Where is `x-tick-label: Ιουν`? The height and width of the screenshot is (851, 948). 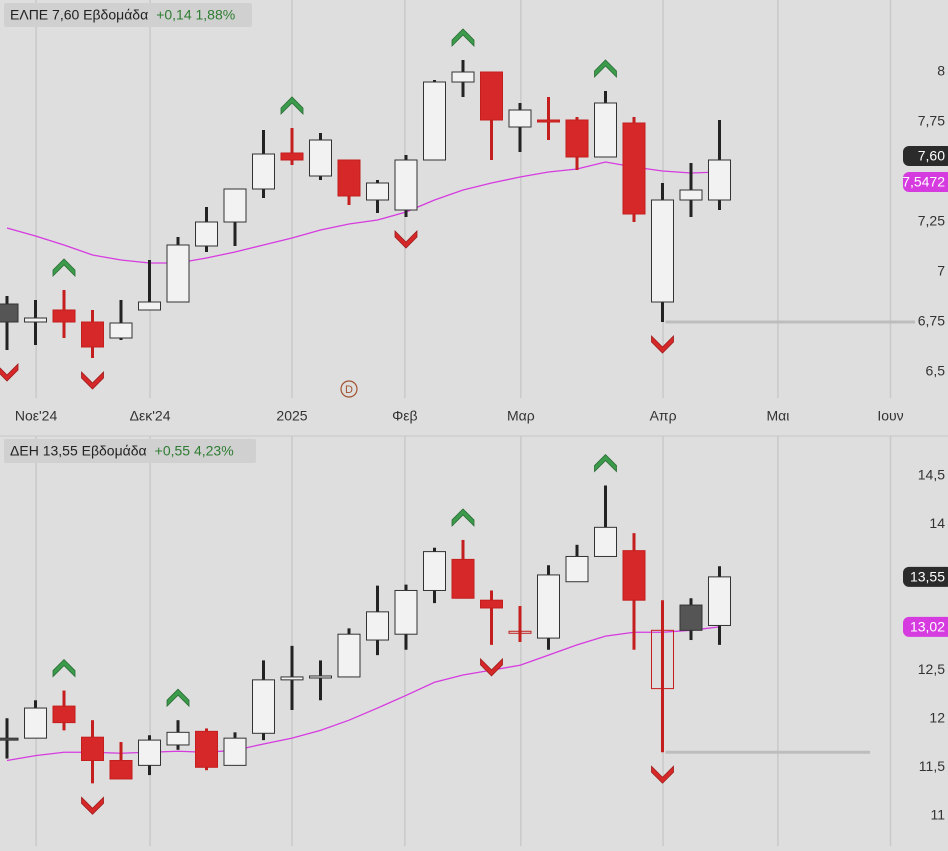 x-tick-label: Ιουν is located at coordinates (890, 416).